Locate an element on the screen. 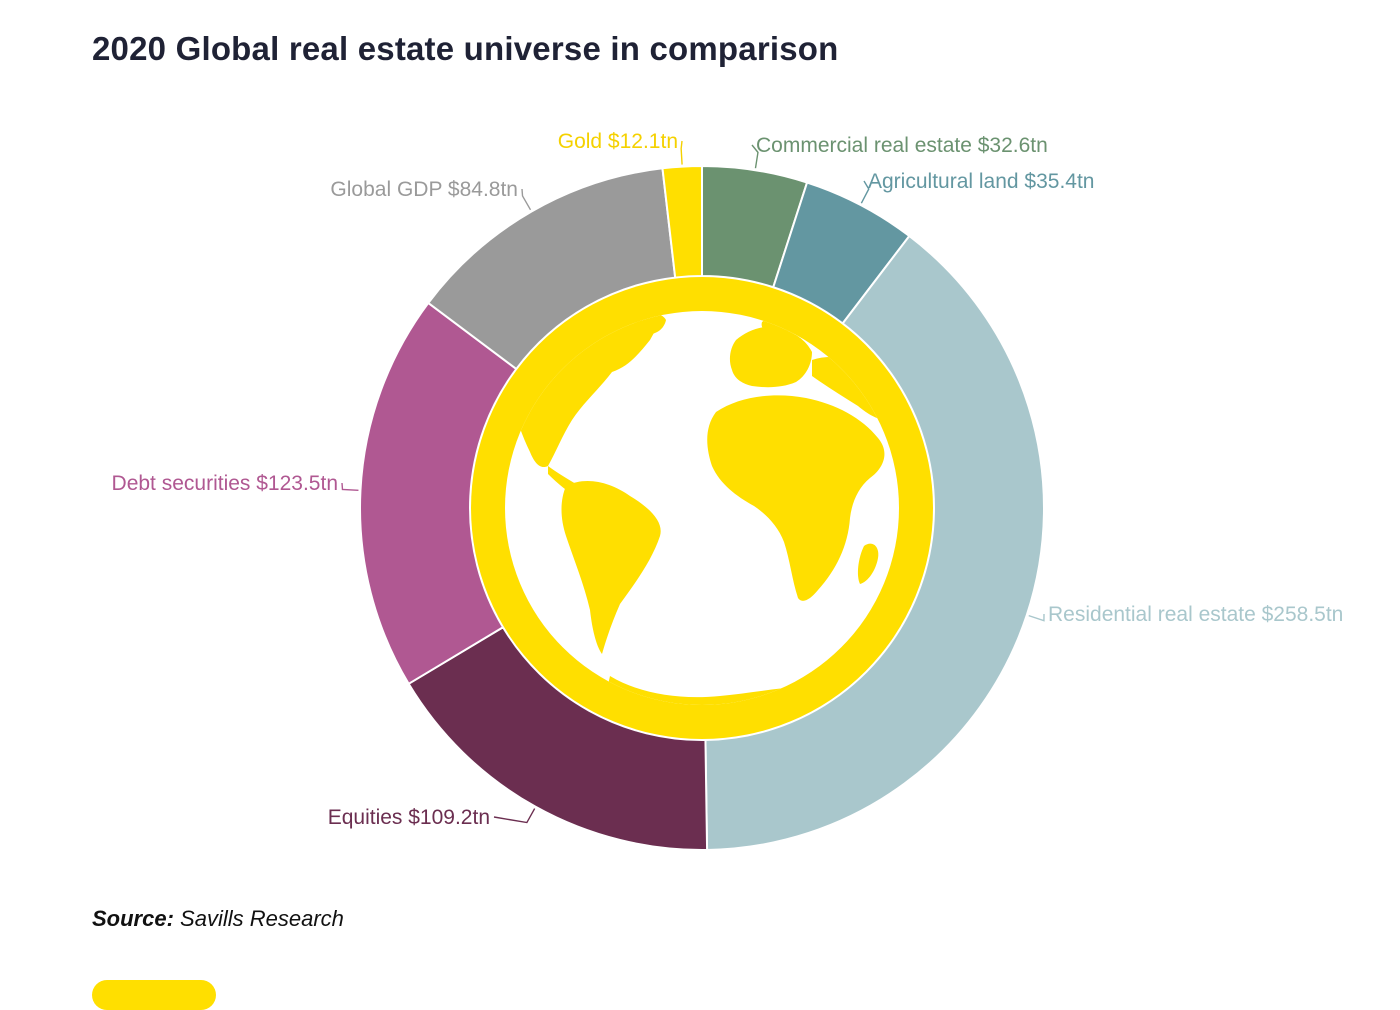  label-debt-securities: Debt securities $123.5tn is located at coordinates (225, 483).